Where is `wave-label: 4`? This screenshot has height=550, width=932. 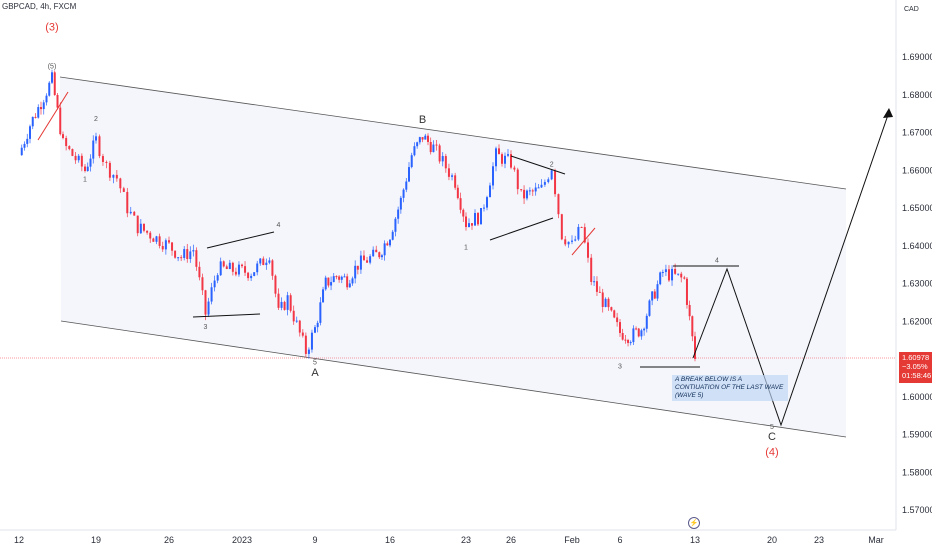
wave-label: 4 is located at coordinates (717, 261).